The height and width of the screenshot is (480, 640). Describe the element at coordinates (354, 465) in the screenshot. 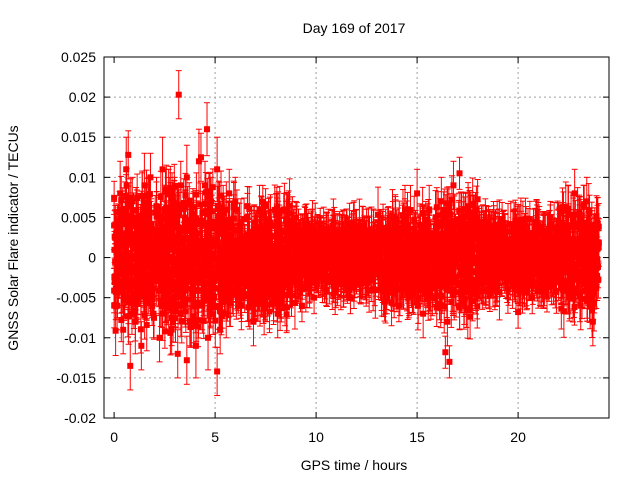

I see `x-axis-label: GPS time / hours` at that location.